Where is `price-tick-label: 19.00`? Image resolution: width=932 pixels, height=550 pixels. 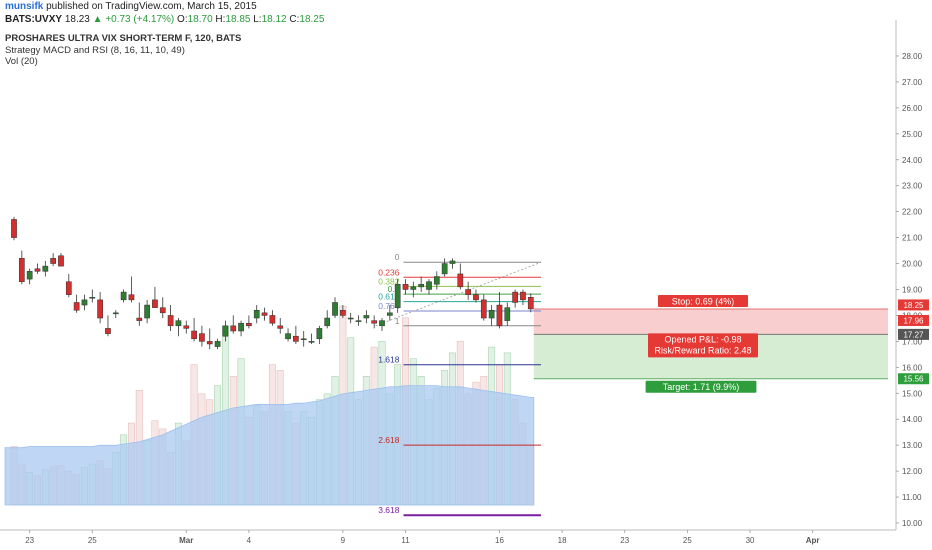 price-tick-label: 19.00 is located at coordinates (912, 289).